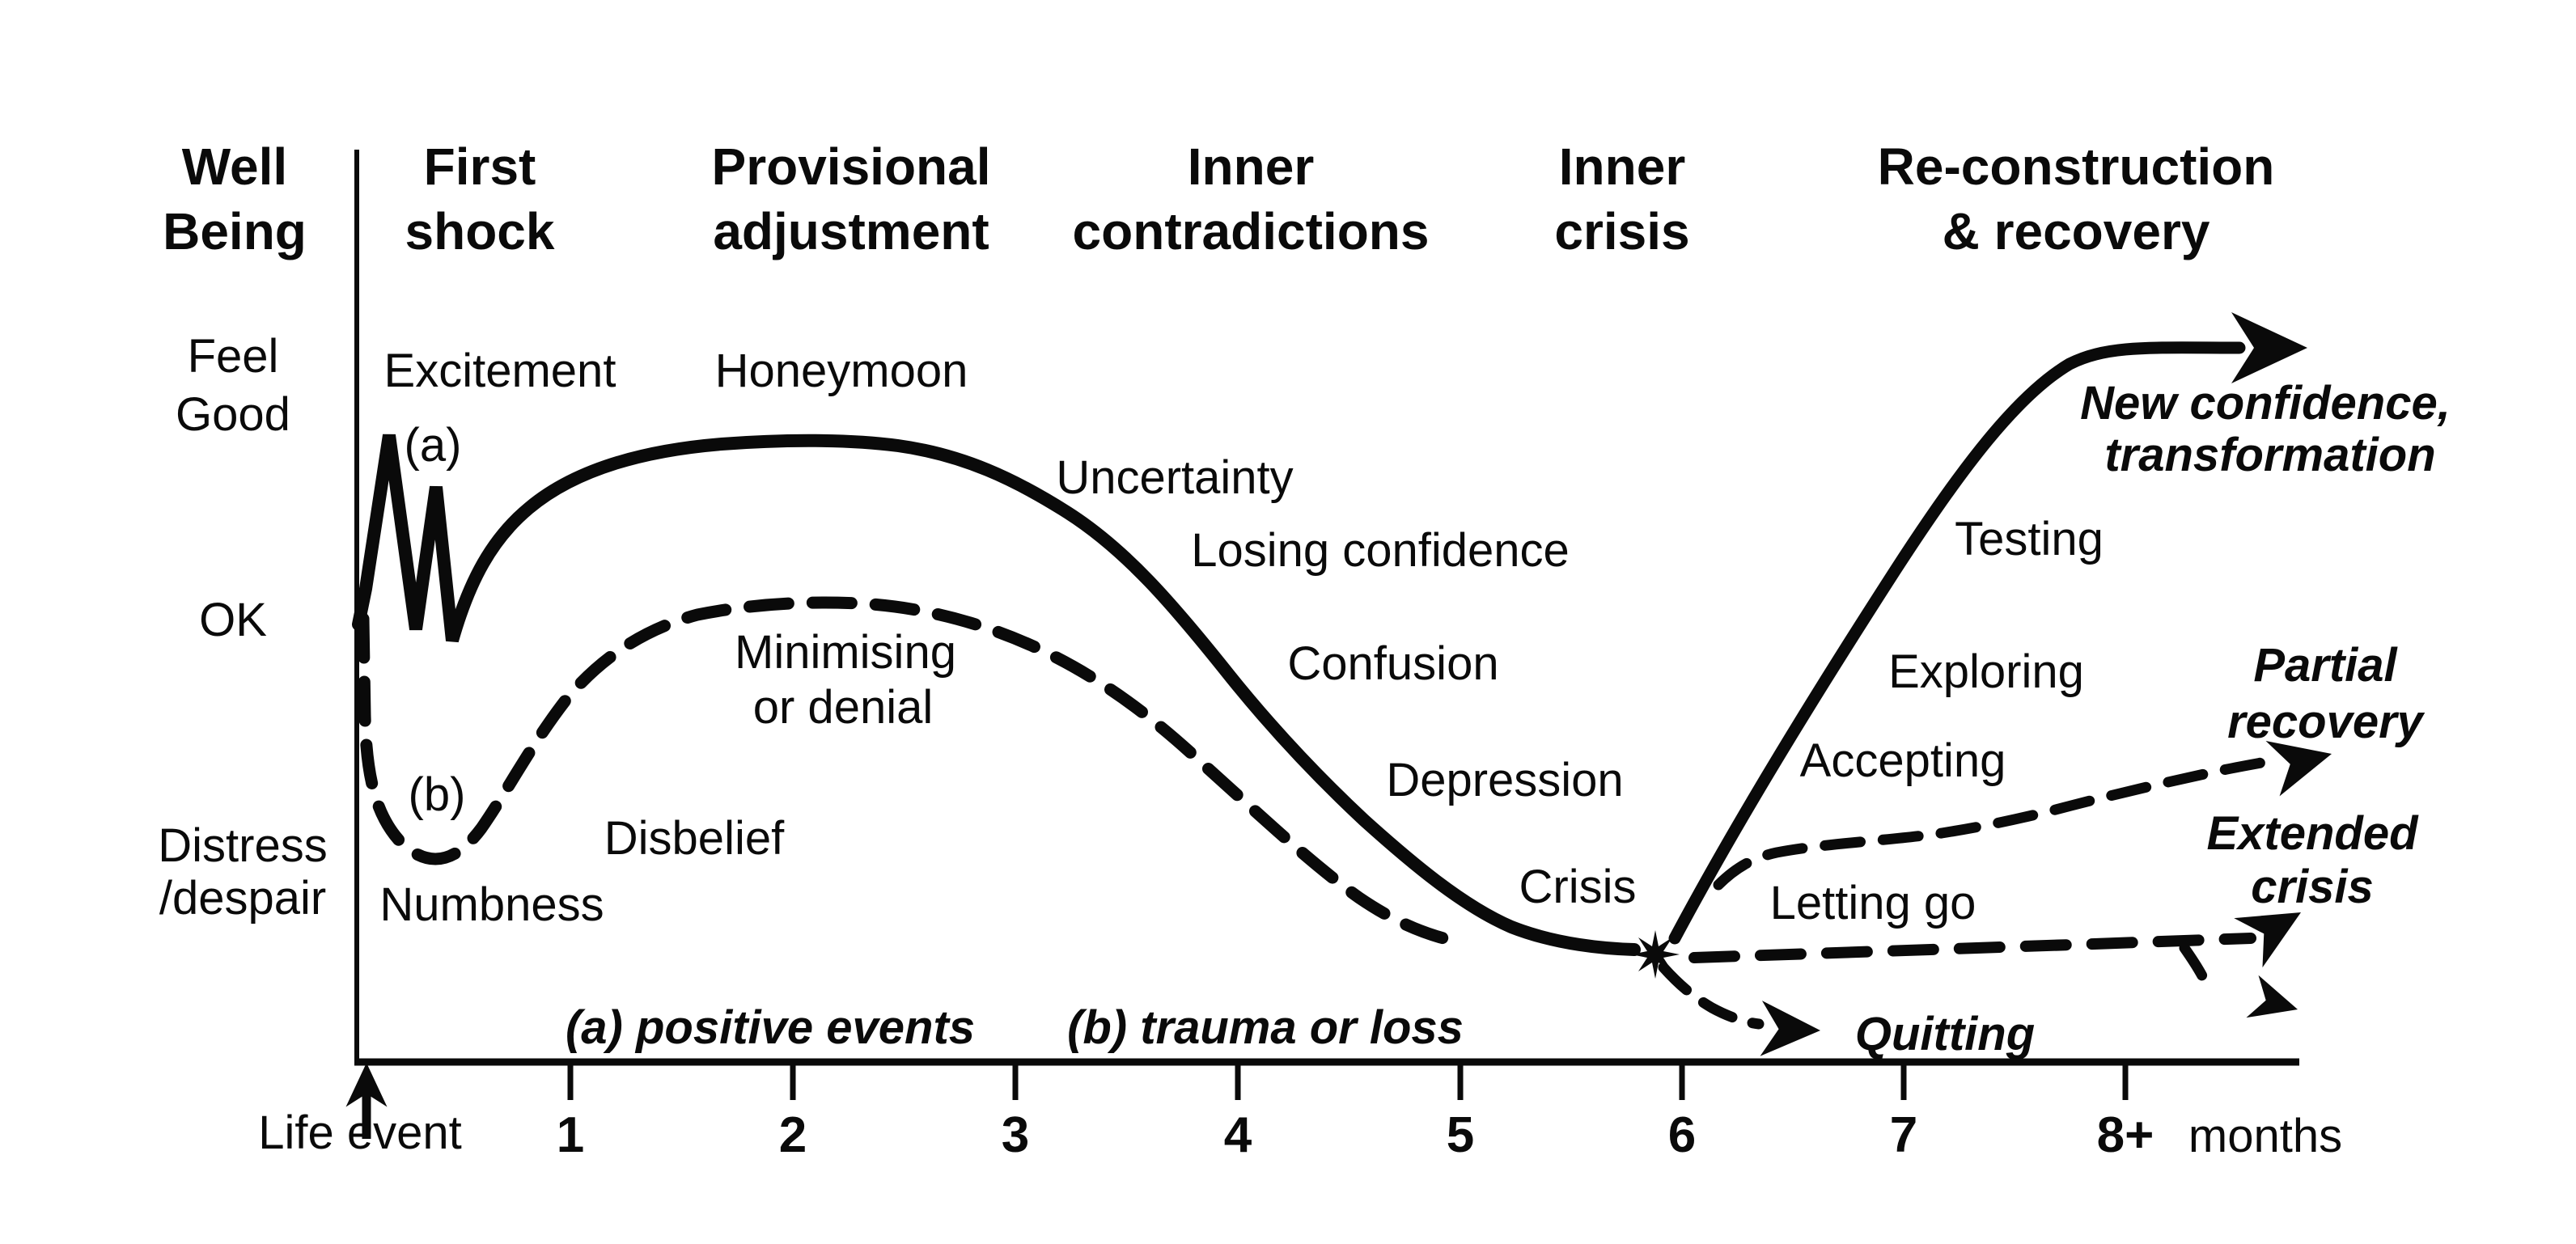 The image size is (2576, 1244). I want to click on legend-b: (b) trauma or loss, so click(1265, 1027).